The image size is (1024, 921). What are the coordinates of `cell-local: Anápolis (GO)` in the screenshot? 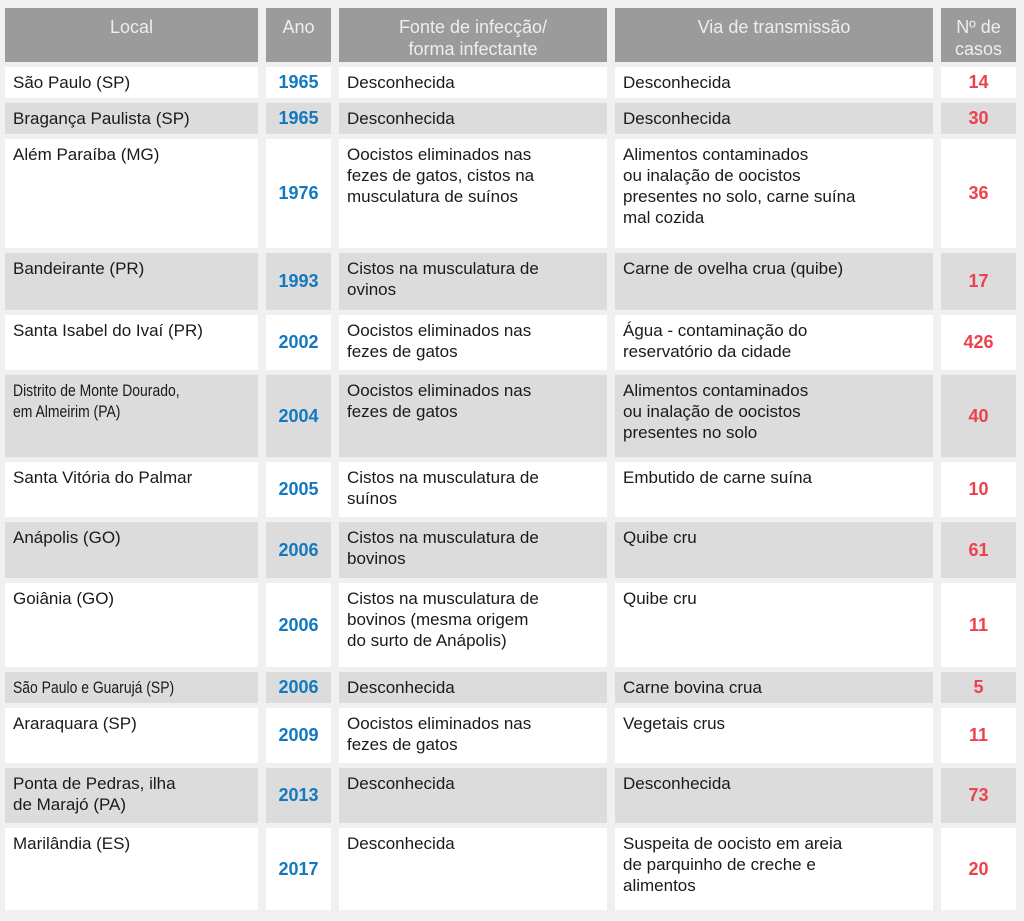 It's located at (131, 550).